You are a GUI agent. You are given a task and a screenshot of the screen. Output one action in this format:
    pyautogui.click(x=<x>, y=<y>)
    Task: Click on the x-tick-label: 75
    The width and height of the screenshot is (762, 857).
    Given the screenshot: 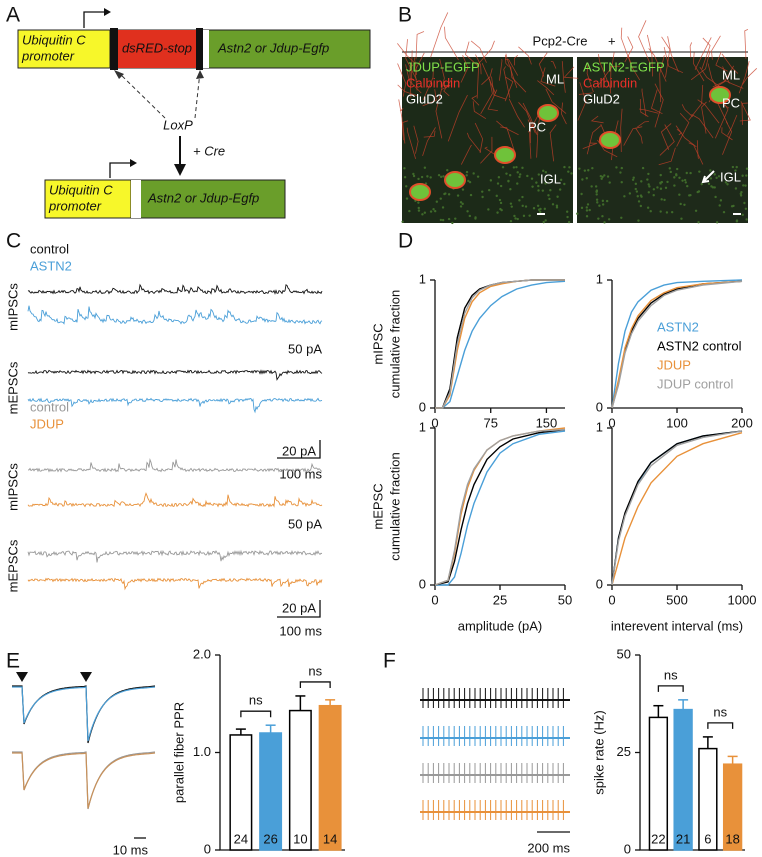 What is the action you would take?
    pyautogui.click(x=490, y=422)
    